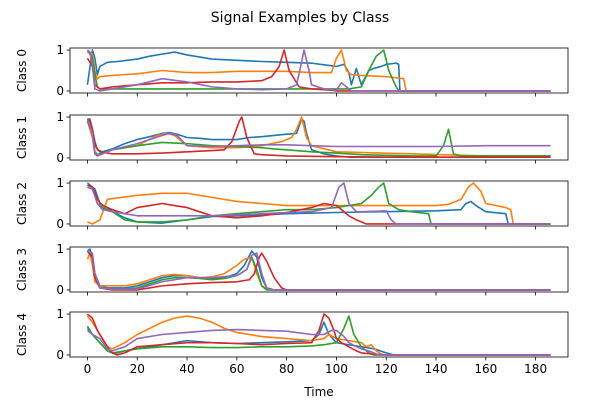 This screenshot has height=400, width=600. I want to click on panel-3-frame, so click(319, 269).